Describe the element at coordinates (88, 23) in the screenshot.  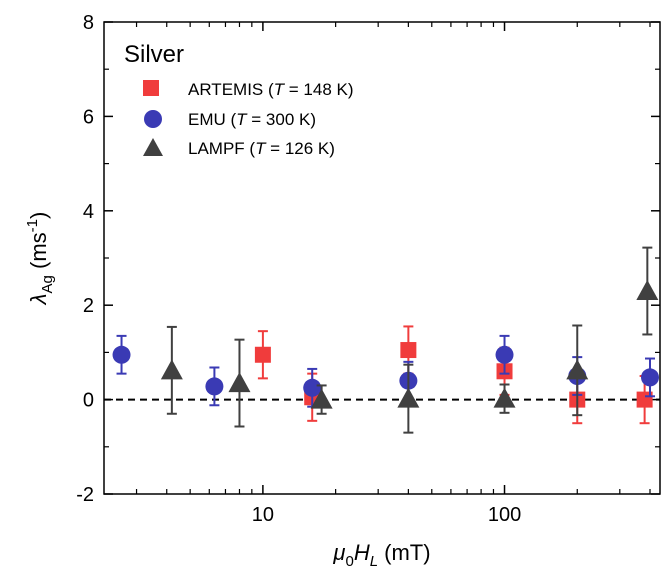
I see `y-tick-label: 8` at that location.